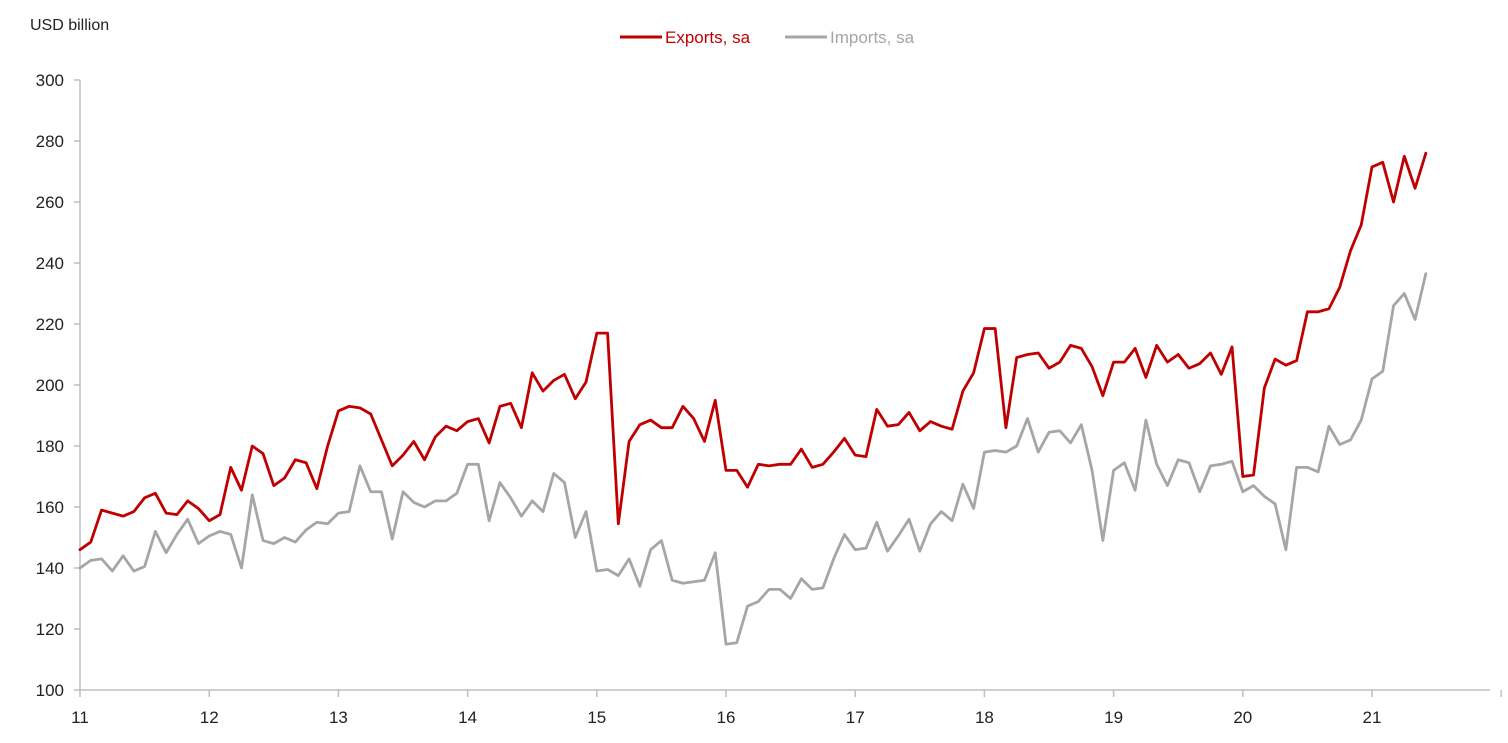 The width and height of the screenshot is (1508, 743). Describe the element at coordinates (50, 446) in the screenshot. I see `y-tick-label: 180` at that location.